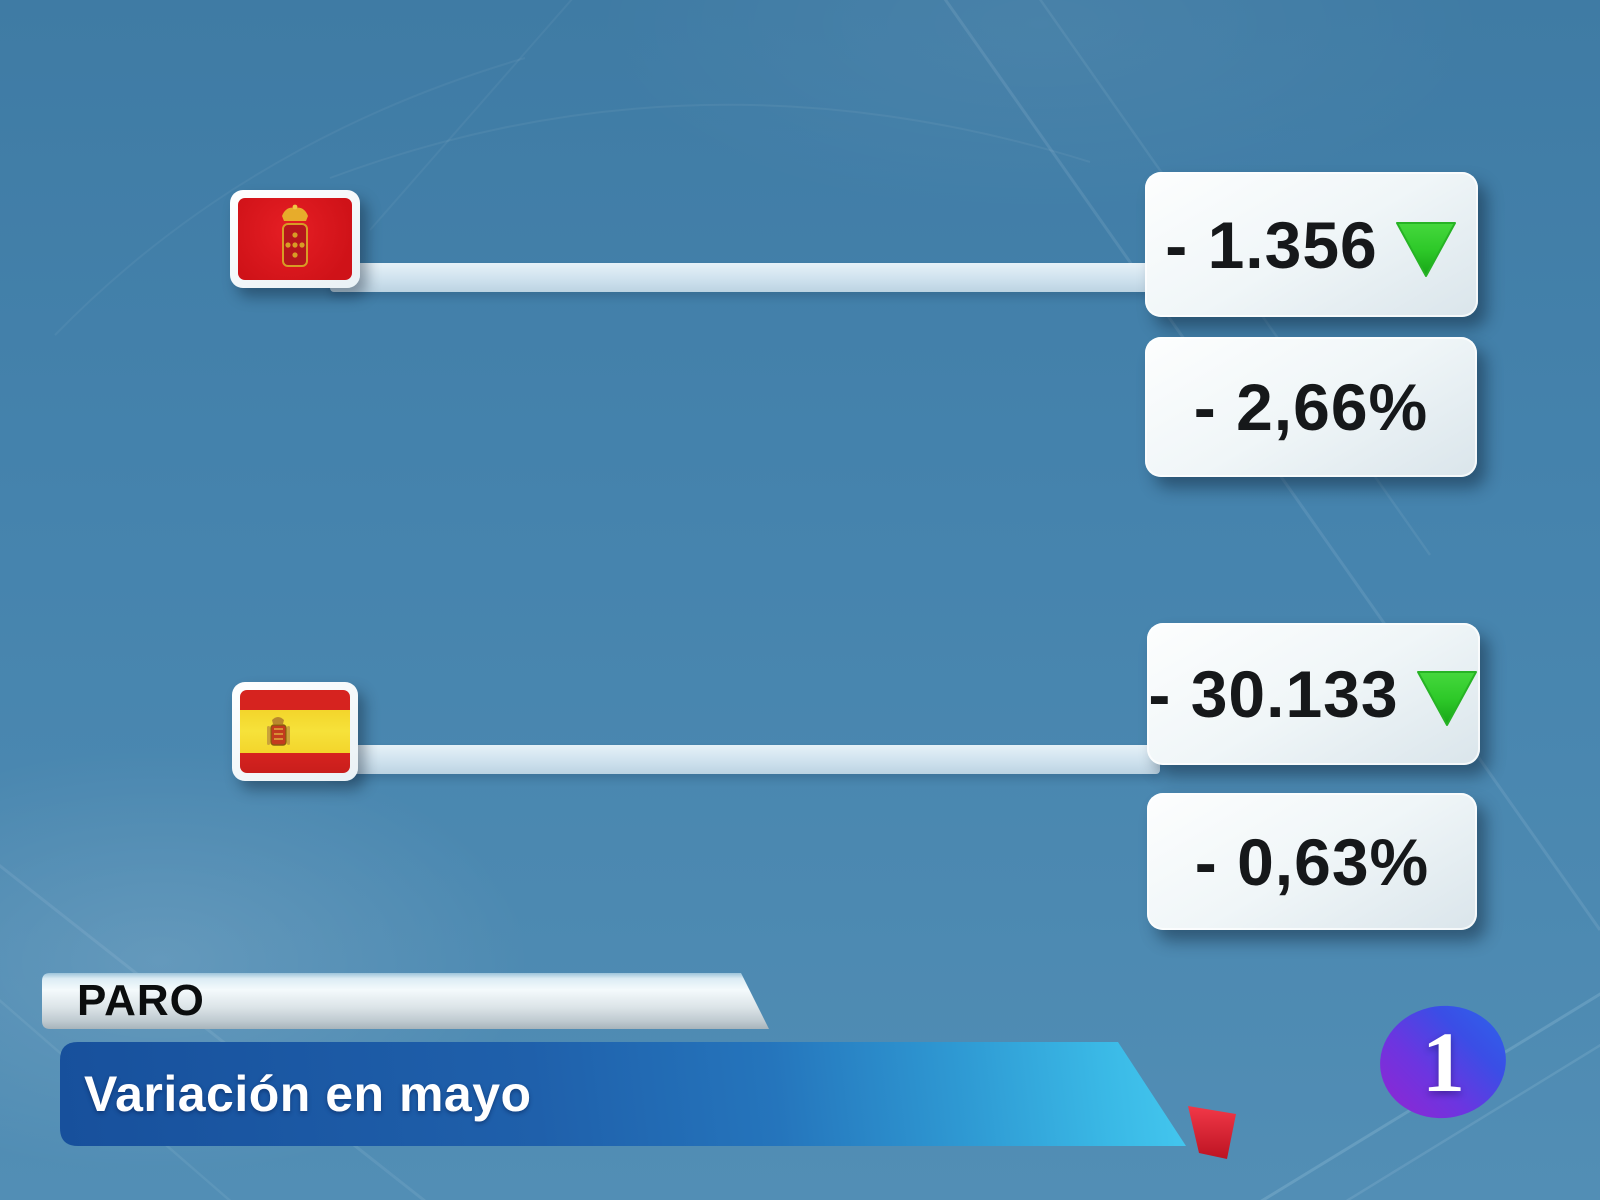  I want to click on value-box-navarra: - 1.356, so click(1311, 244).